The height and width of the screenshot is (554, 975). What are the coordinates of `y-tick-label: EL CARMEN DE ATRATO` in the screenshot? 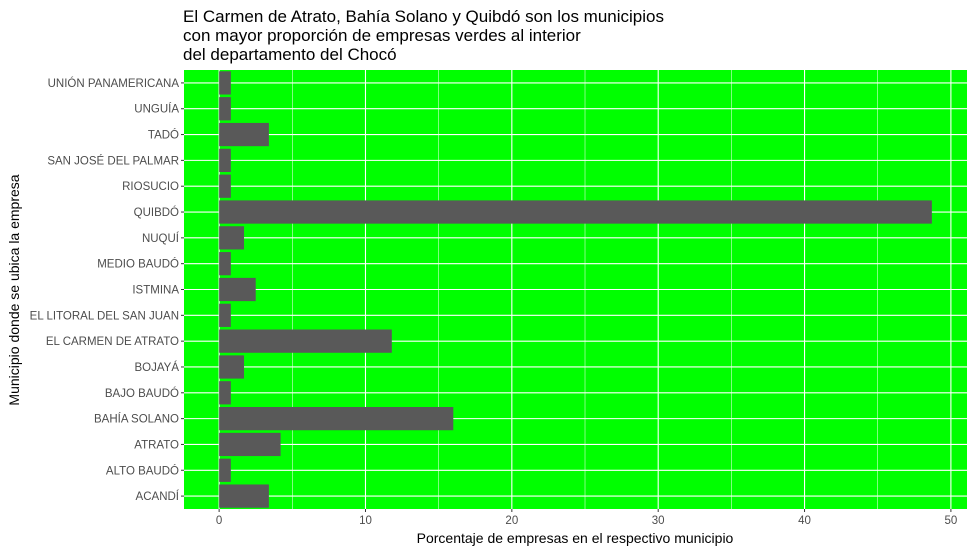 It's located at (112, 342).